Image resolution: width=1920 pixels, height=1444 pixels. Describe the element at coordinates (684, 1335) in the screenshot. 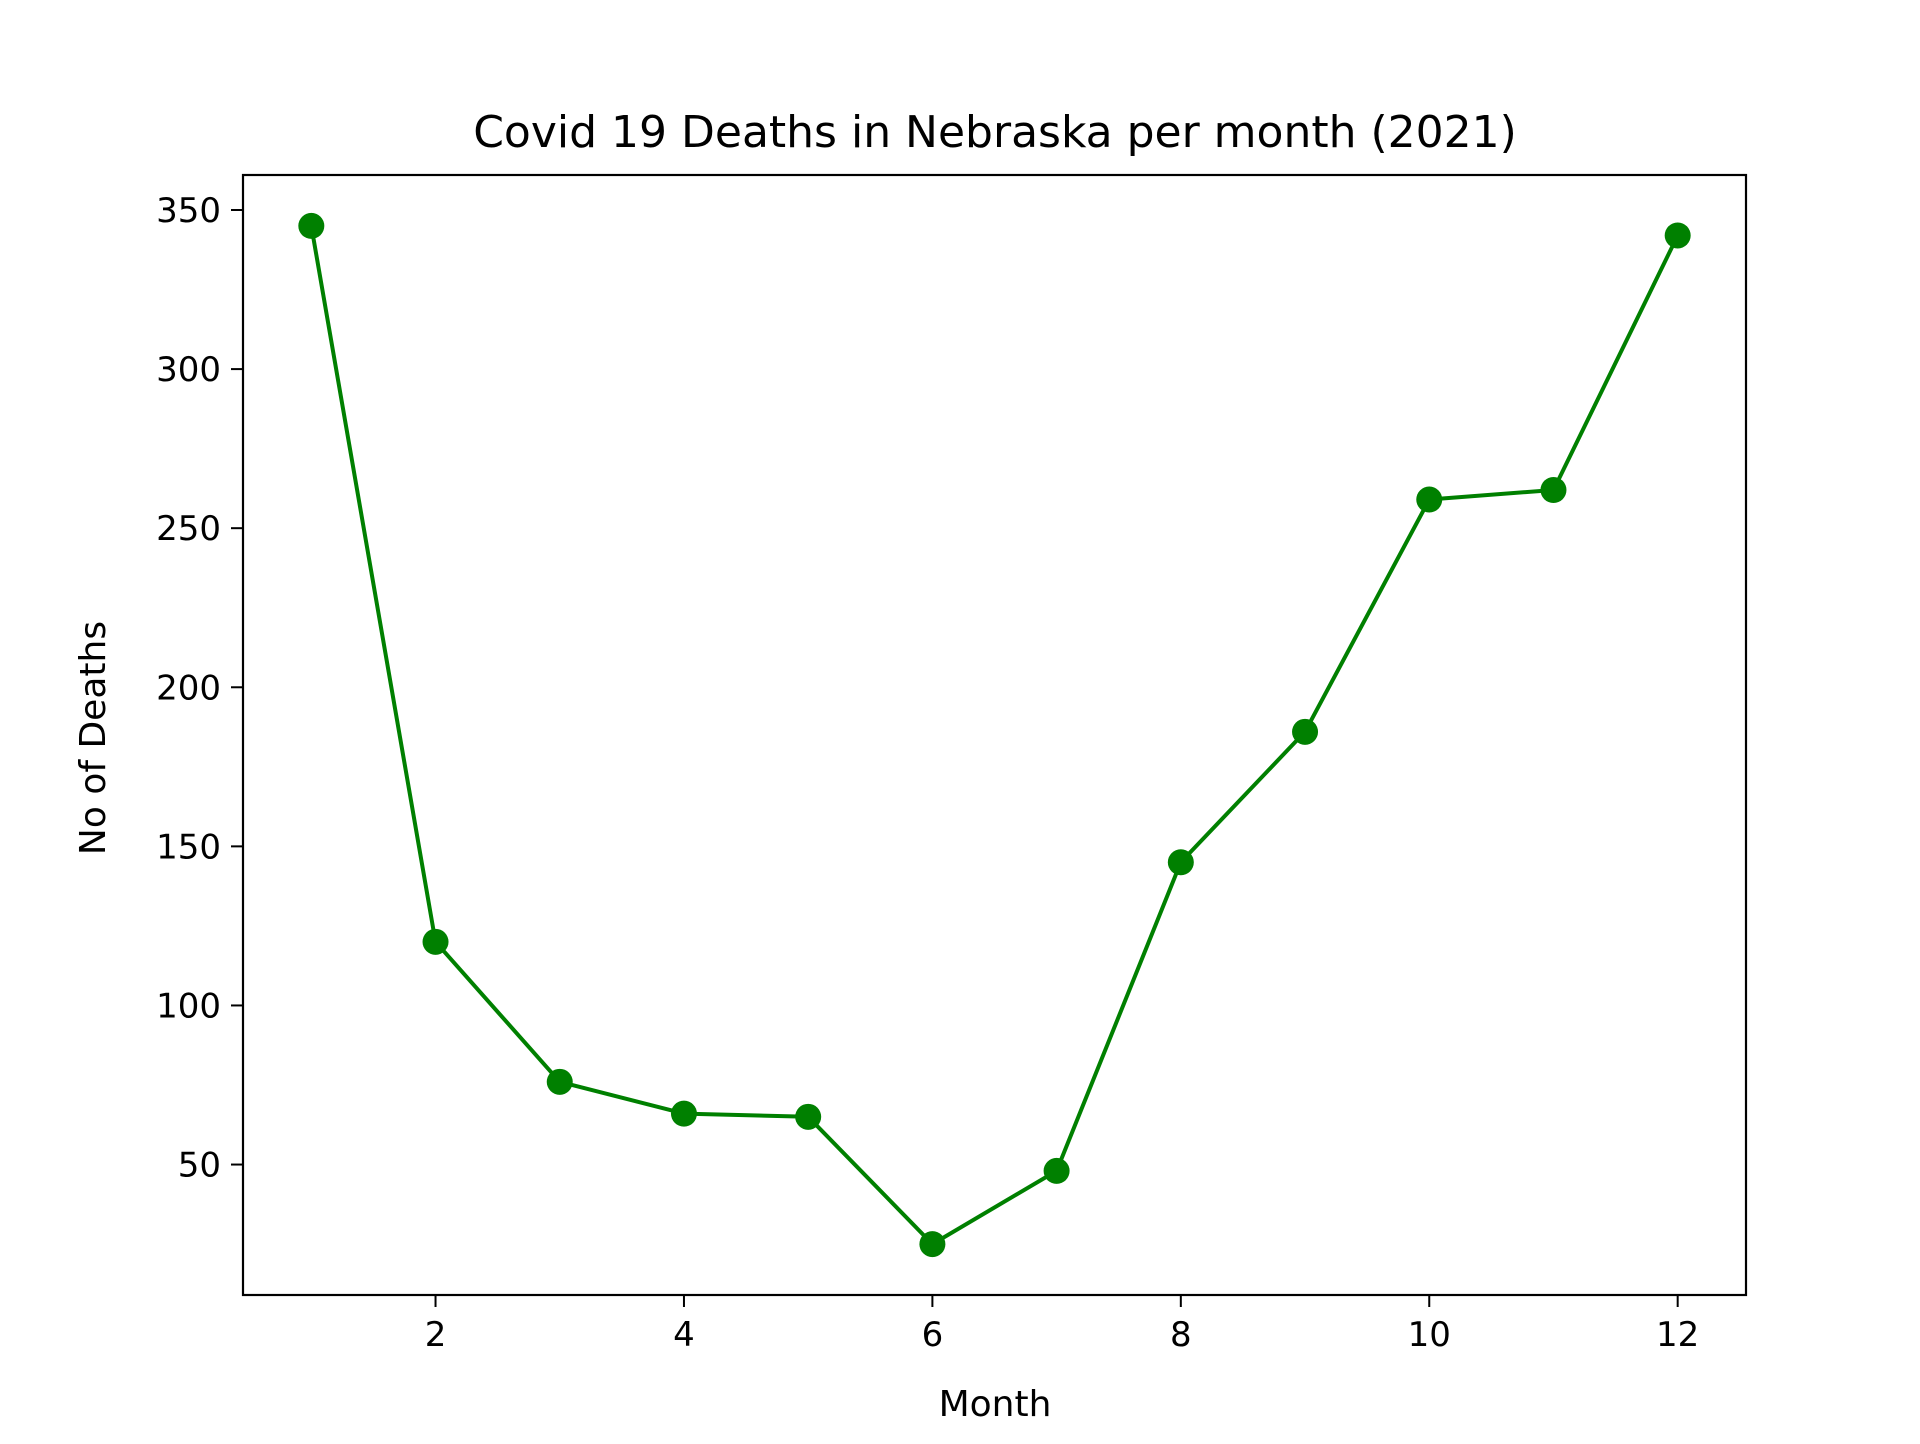

I see `x-tick-label: 4` at that location.